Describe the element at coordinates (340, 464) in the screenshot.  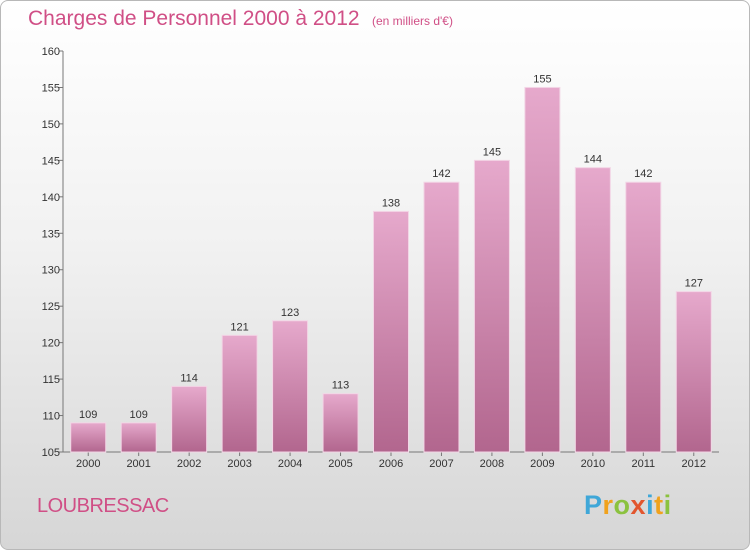
I see `x-tick-label-2005: 2005` at that location.